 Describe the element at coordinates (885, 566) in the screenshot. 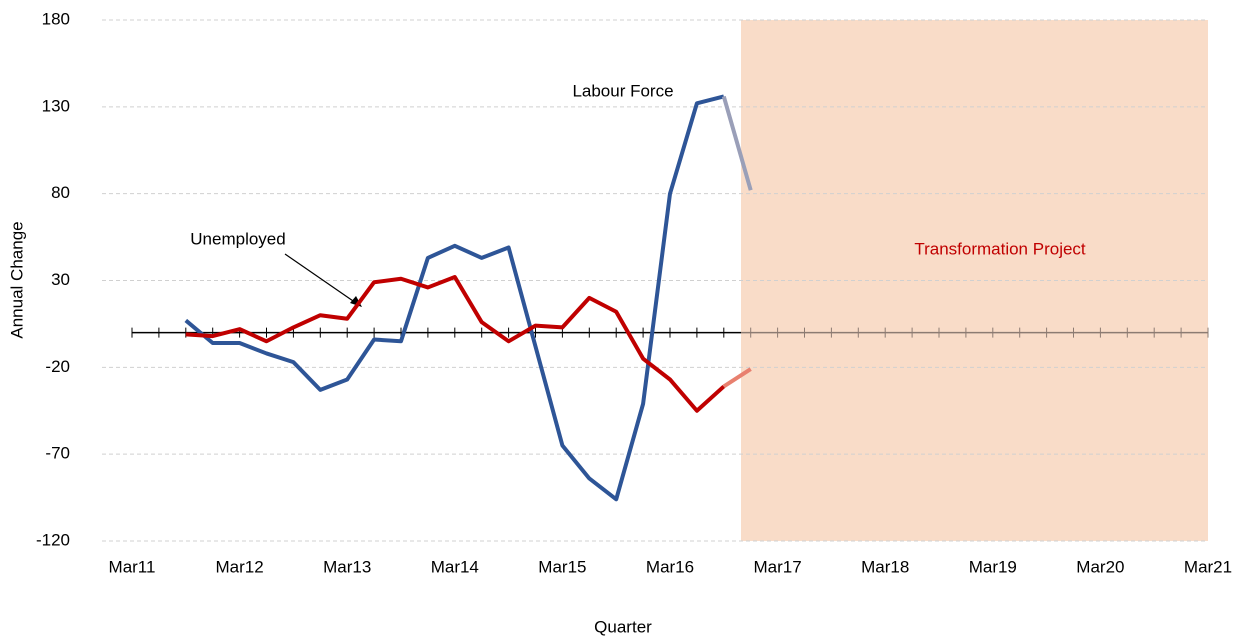

I see `x-tick-label: Mar18` at that location.